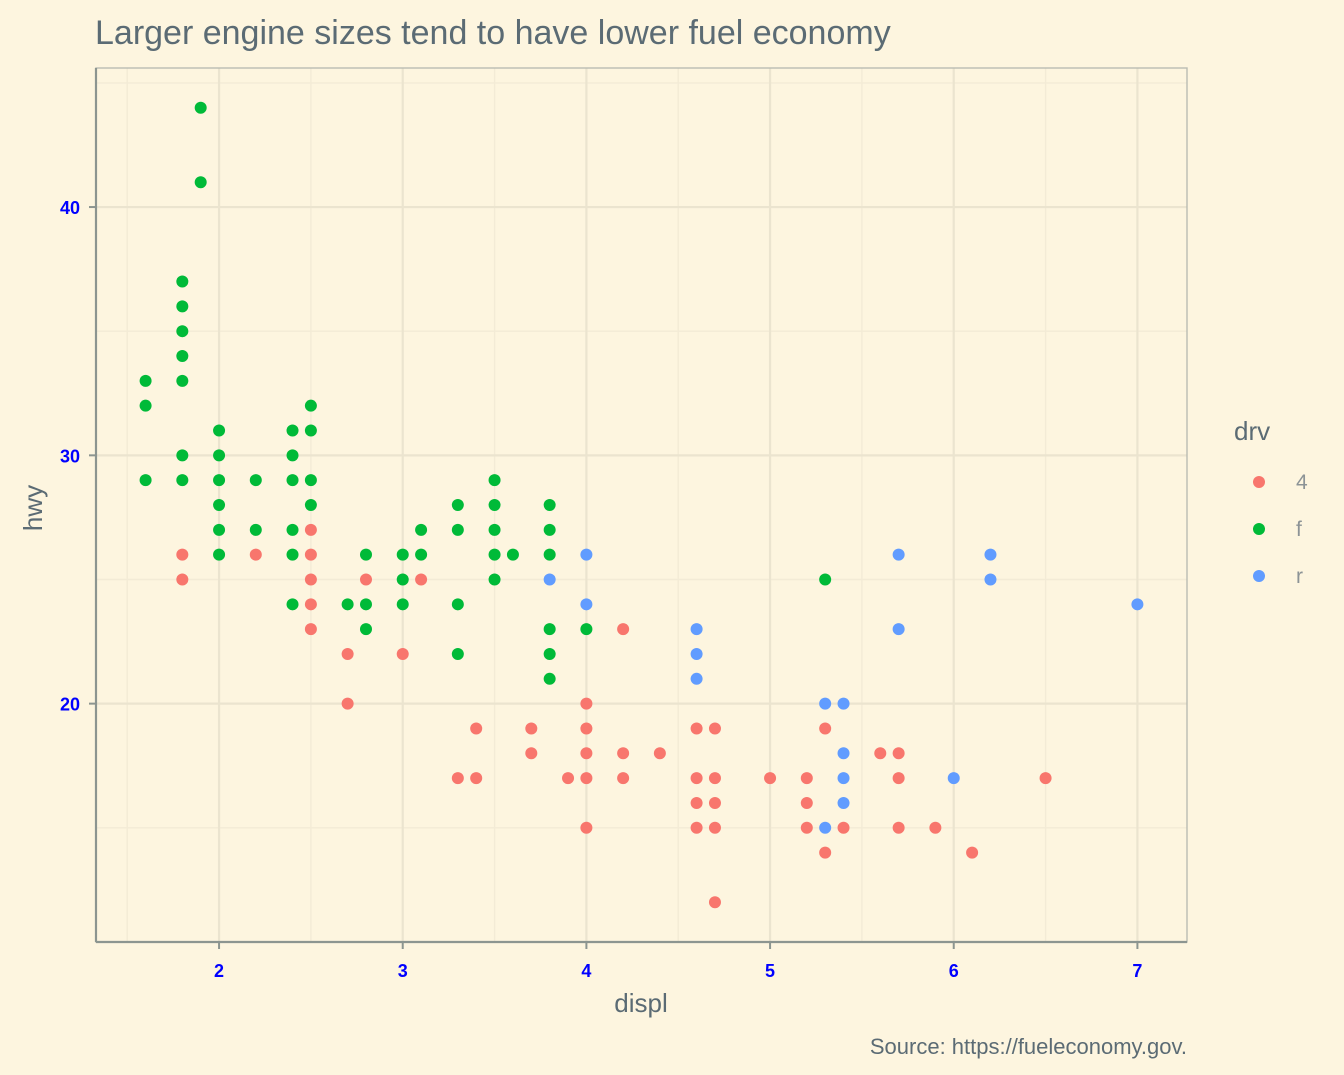  I want to click on legend-label-4: 4, so click(1302, 482).